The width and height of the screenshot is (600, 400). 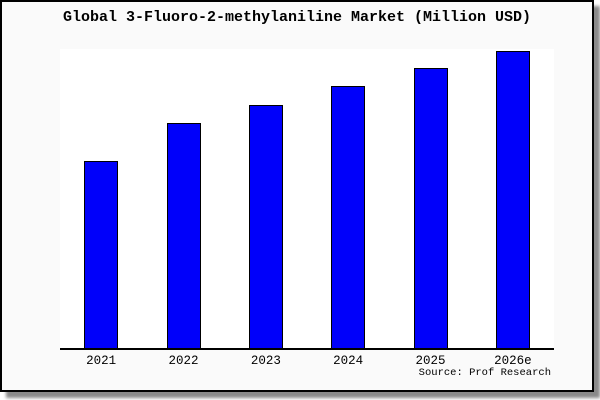 What do you see at coordinates (265, 361) in the screenshot?
I see `x-tick-label-2023: 2023` at bounding box center [265, 361].